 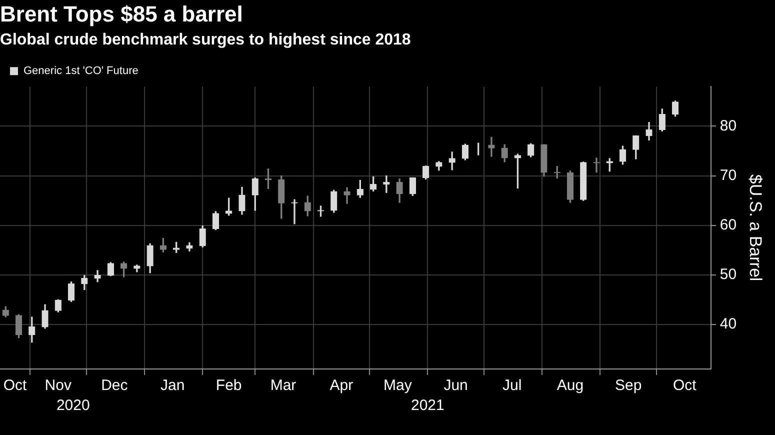 What do you see at coordinates (283, 385) in the screenshot?
I see `x-tick-label: Mar` at bounding box center [283, 385].